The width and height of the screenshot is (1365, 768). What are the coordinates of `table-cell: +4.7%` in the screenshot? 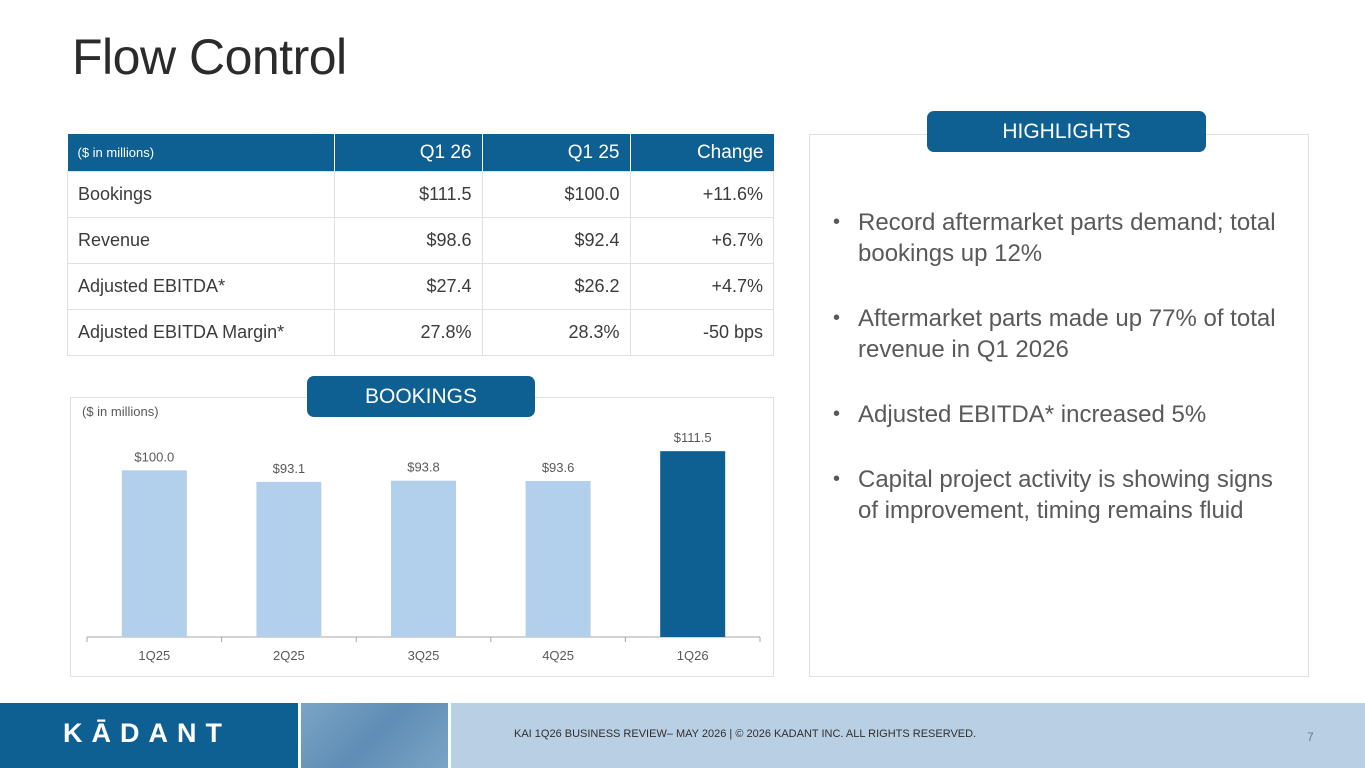 It's located at (701, 286).